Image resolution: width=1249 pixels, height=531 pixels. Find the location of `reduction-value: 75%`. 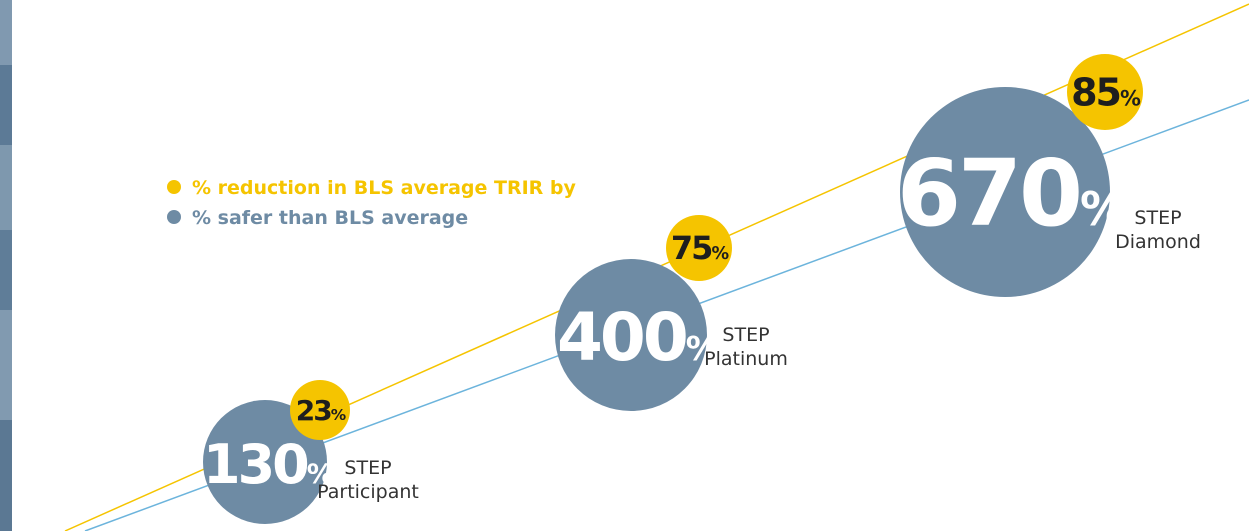

reduction-value: 75% is located at coordinates (700, 248).